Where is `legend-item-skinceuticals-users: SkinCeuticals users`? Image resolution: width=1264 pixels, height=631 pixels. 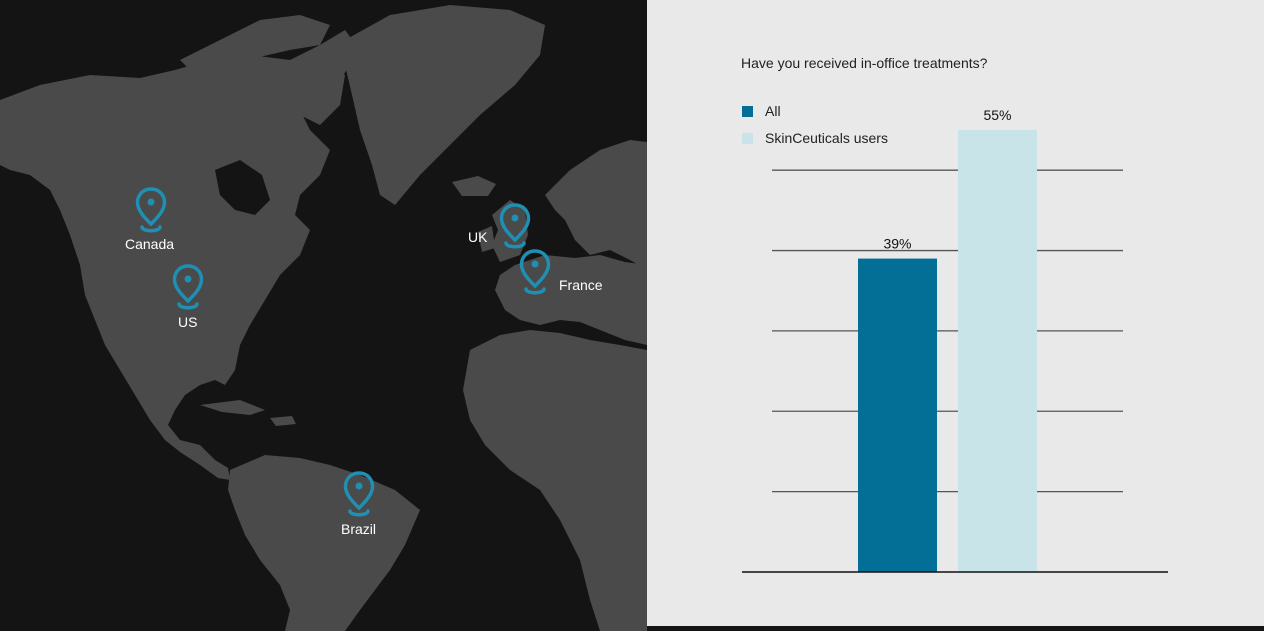
legend-item-skinceuticals-users: SkinCeuticals users is located at coordinates (815, 138).